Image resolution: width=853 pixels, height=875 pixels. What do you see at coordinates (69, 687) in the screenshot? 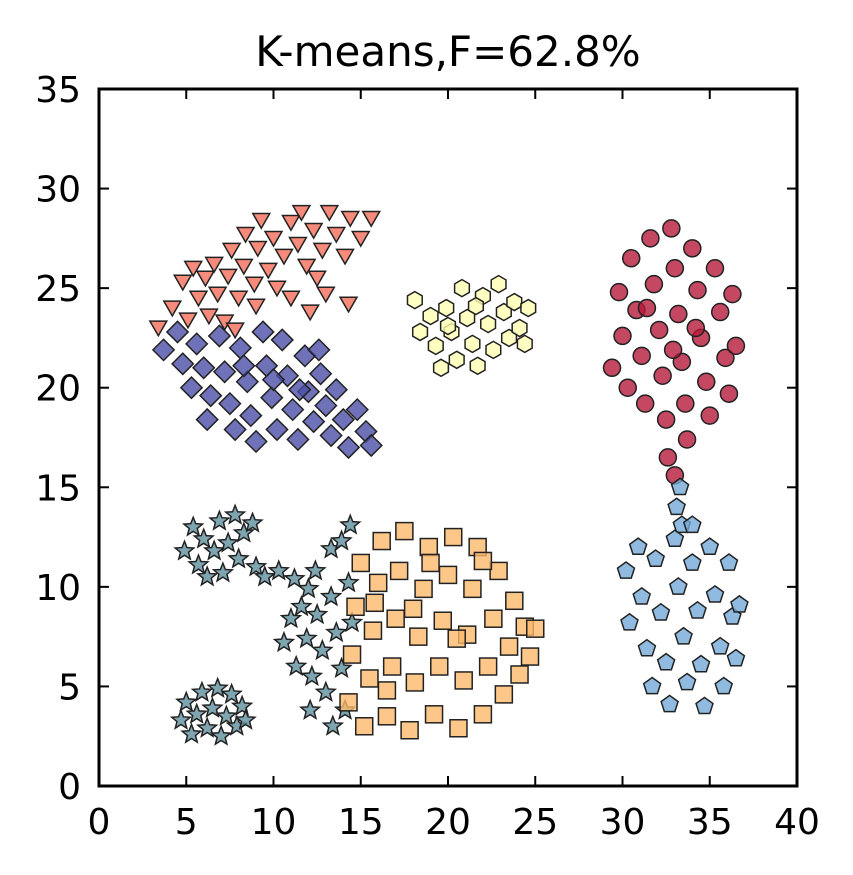
I see `y-tick-label: 5` at bounding box center [69, 687].